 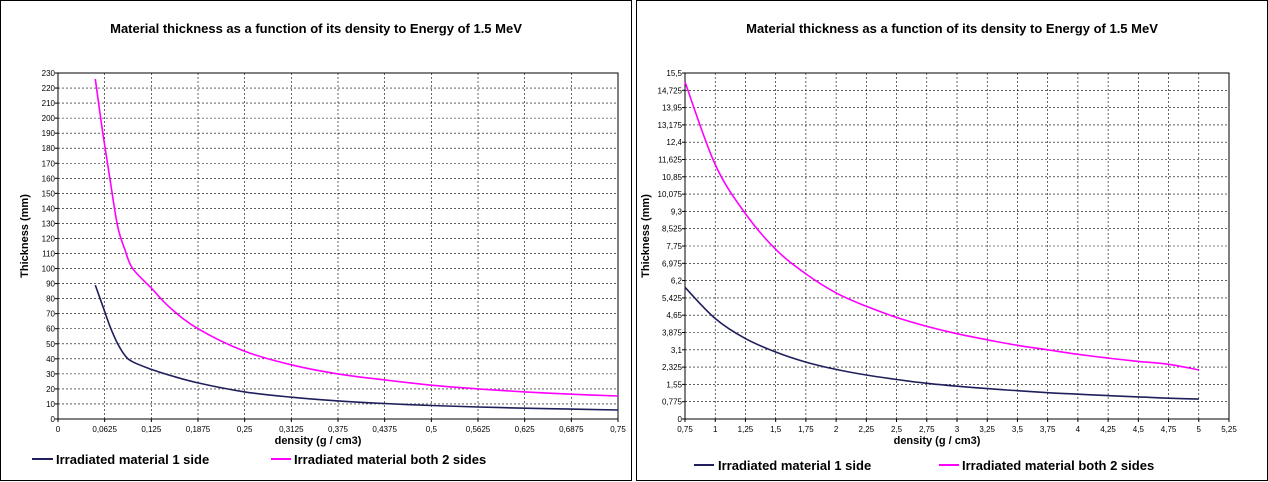 I want to click on y-tick-label: 150, so click(x=49, y=193).